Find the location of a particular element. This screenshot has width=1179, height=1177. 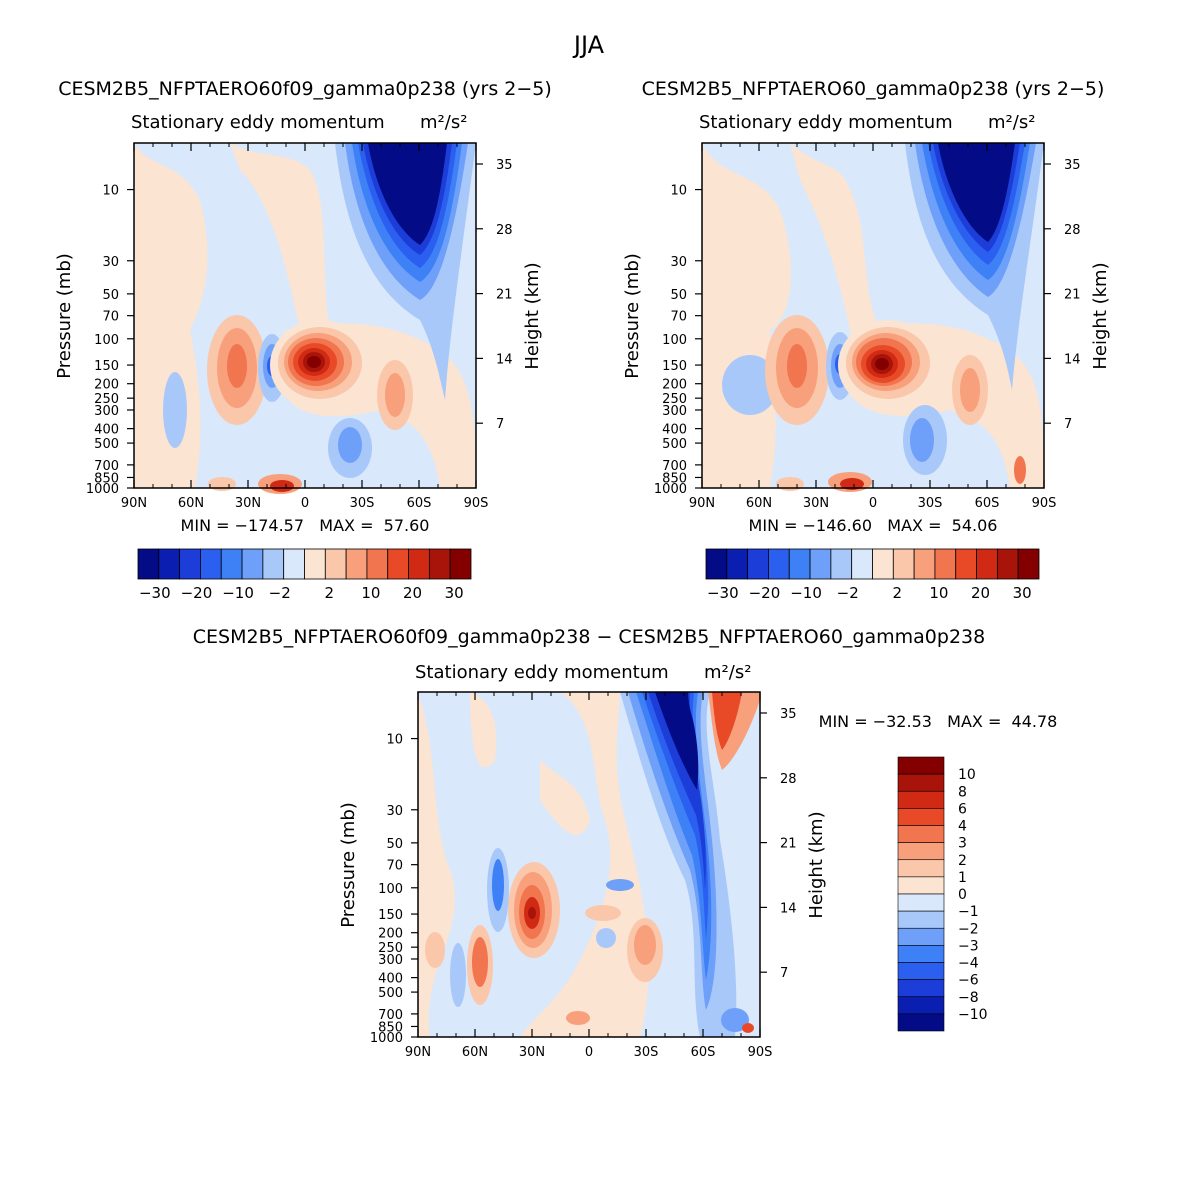

panel-diff-stats: MIN = −32.53 MAX = 44.78 is located at coordinates (938, 721).